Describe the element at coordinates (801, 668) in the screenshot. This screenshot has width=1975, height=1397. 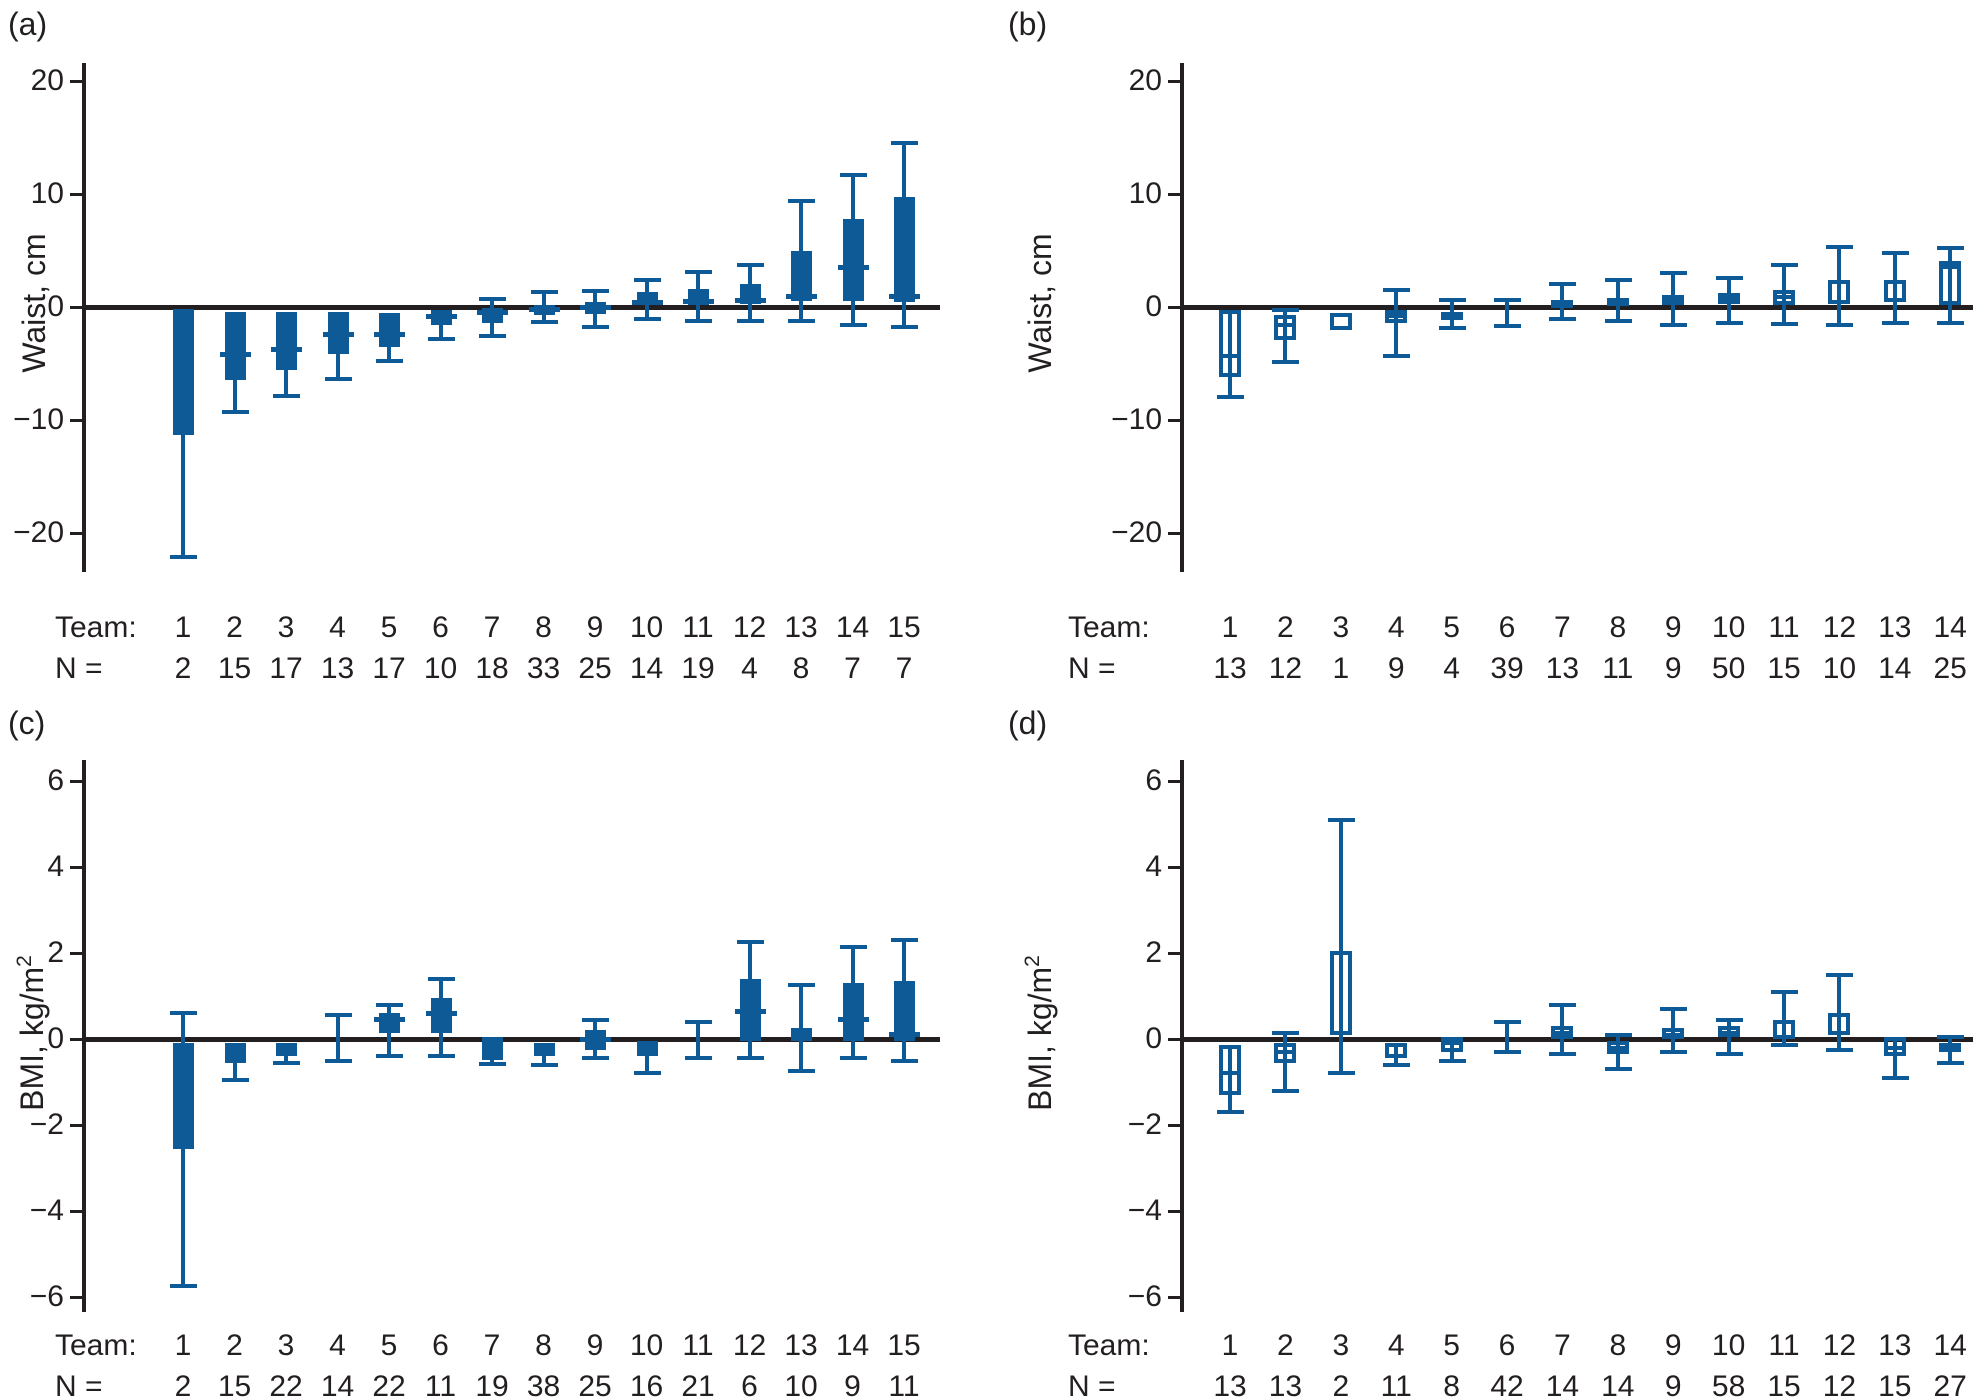
I see `n-value-label: 8` at that location.